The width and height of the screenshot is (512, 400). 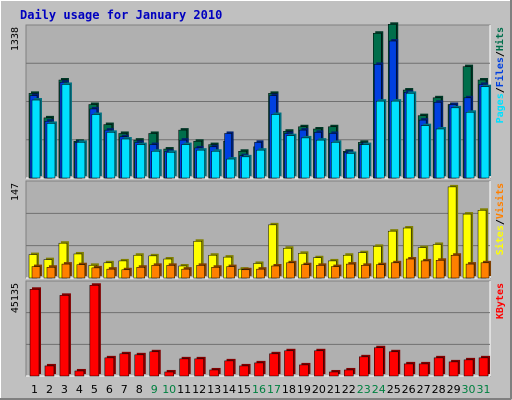 What do you see at coordinates (409, 389) in the screenshot?
I see `x-tick-label: 26` at bounding box center [409, 389].